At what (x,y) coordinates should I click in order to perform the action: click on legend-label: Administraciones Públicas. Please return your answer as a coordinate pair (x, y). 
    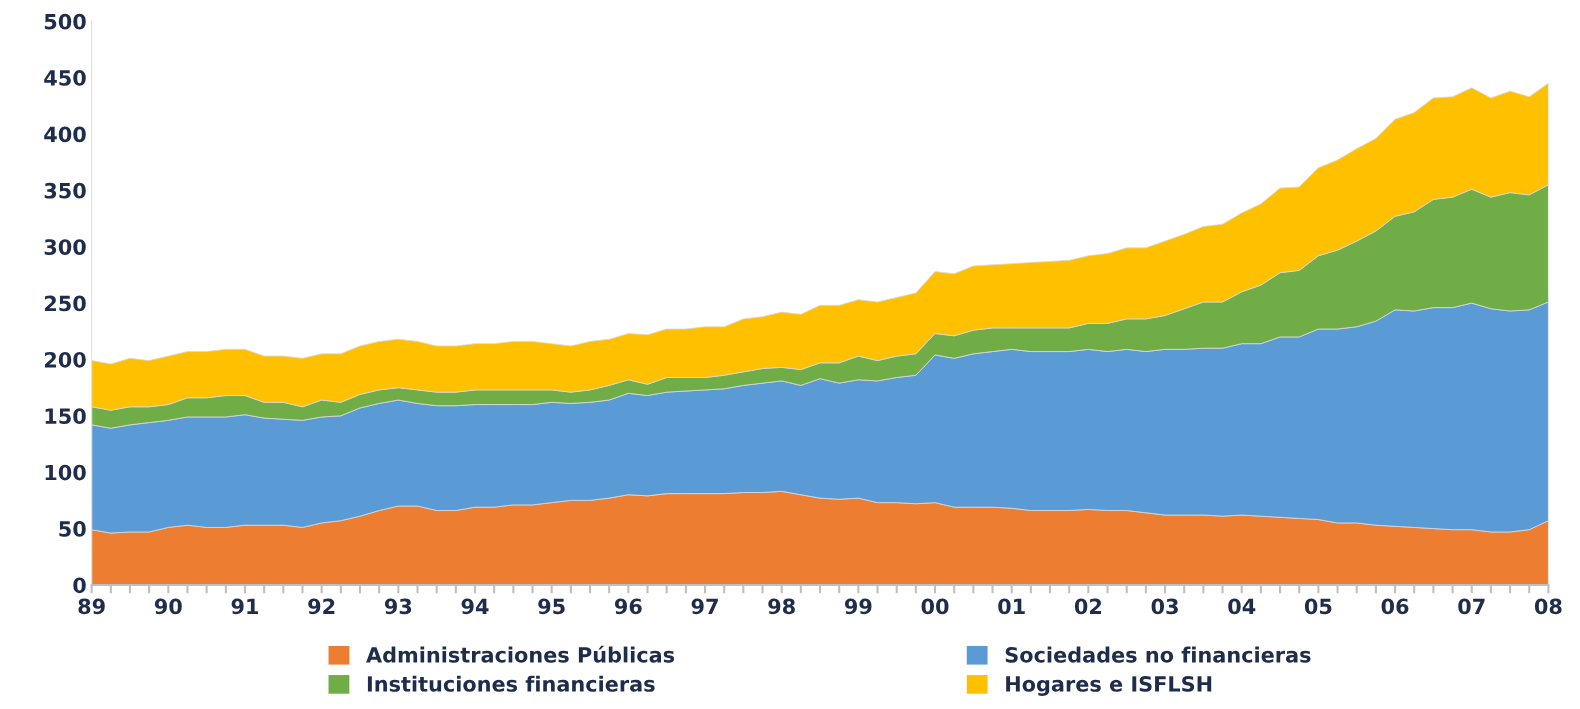
    Looking at the image, I should click on (520, 654).